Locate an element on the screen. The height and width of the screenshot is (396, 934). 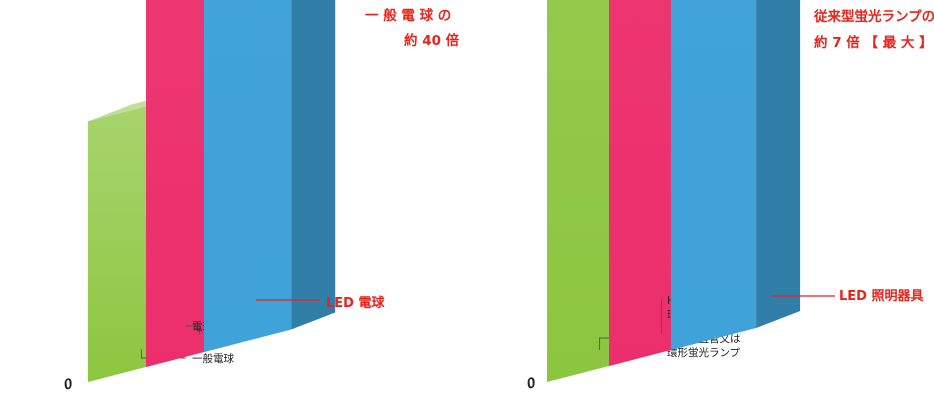
category-label: 環形蛍光ランプ is located at coordinates (704, 352).